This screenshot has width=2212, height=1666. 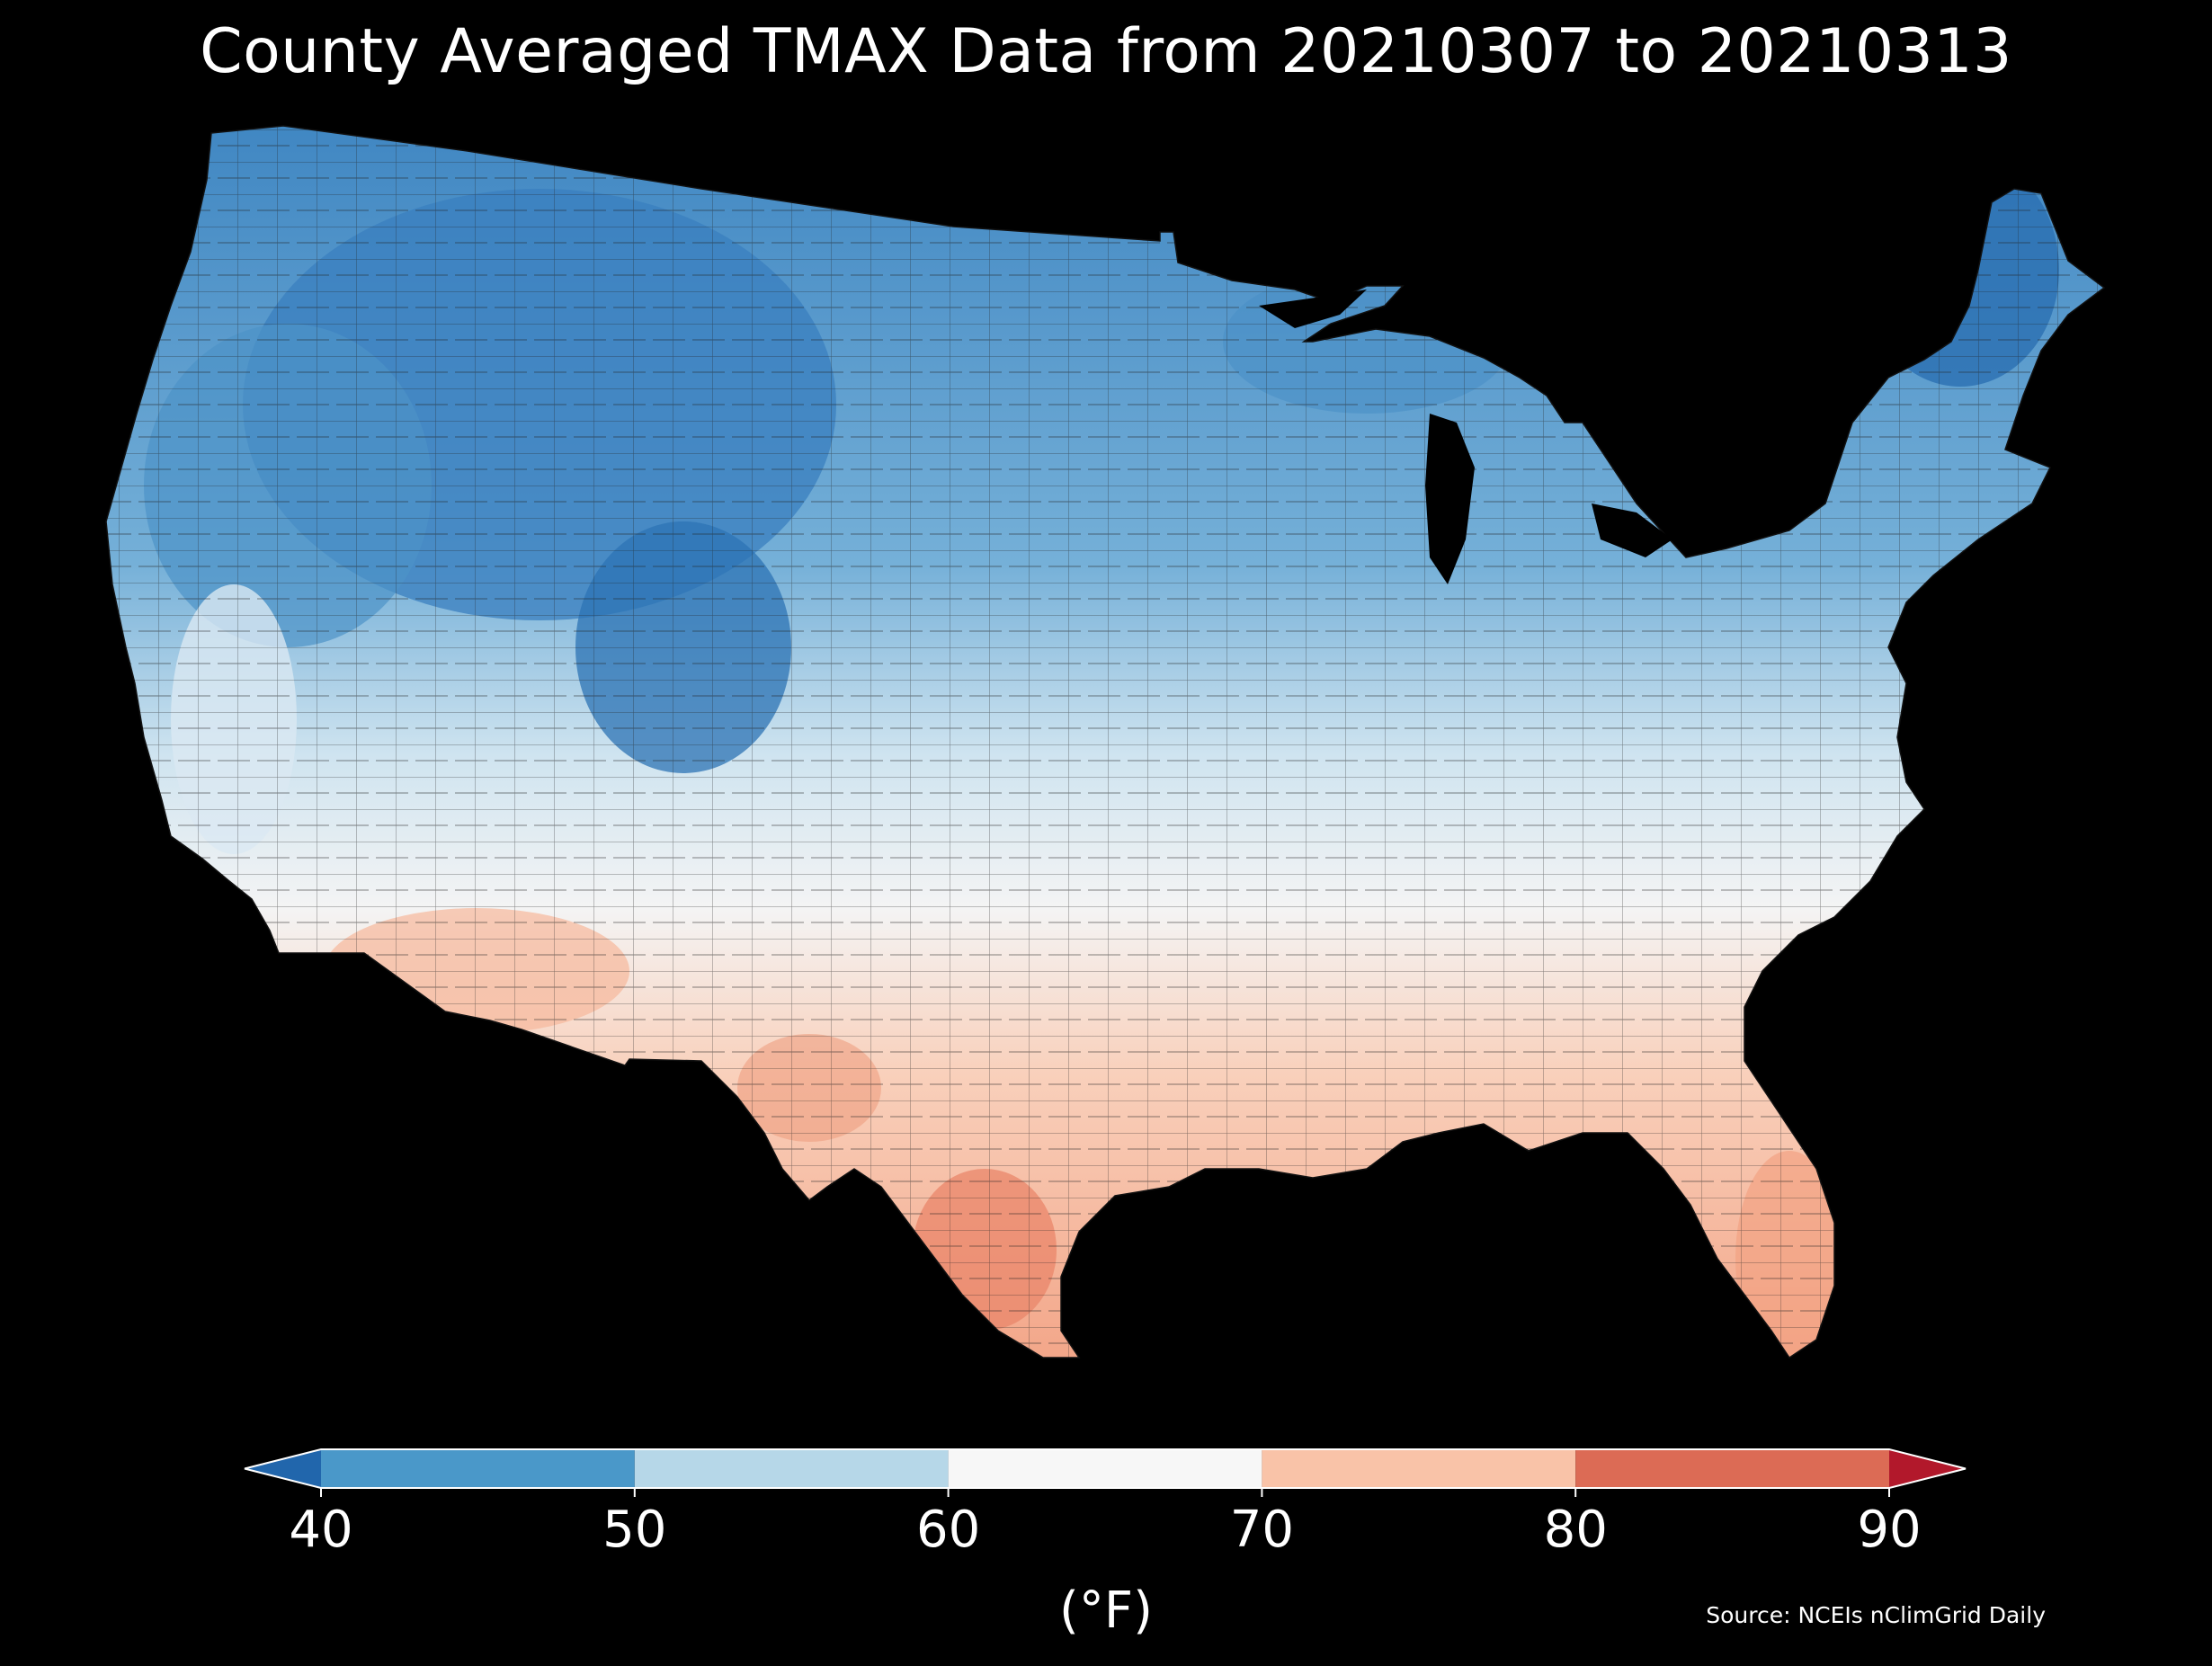 What do you see at coordinates (948, 1530) in the screenshot?
I see `colorbar-tick-label-2: 60` at bounding box center [948, 1530].